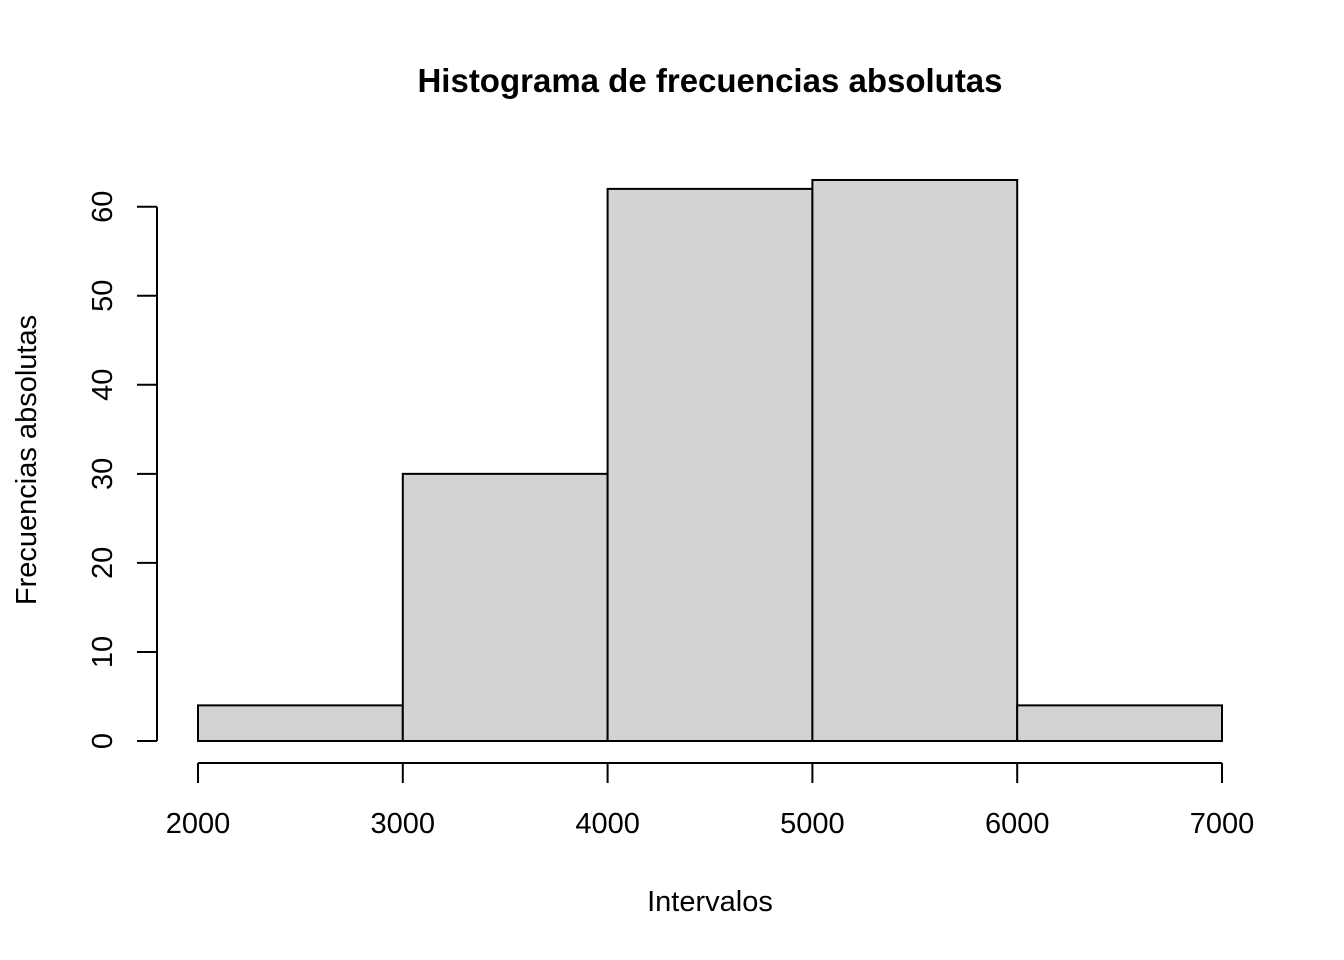 This screenshot has height=960, width=1344. Describe the element at coordinates (103, 652) in the screenshot. I see `y-tick-label: 10` at that location.